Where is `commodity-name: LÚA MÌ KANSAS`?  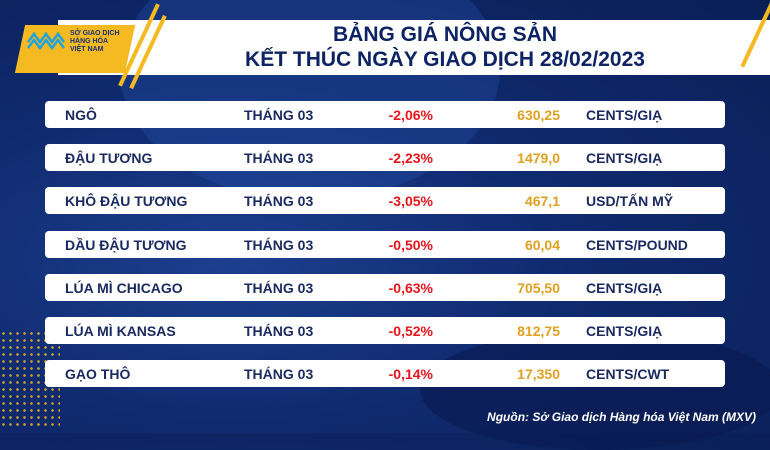 commodity-name: LÚA MÌ KANSAS is located at coordinates (120, 331).